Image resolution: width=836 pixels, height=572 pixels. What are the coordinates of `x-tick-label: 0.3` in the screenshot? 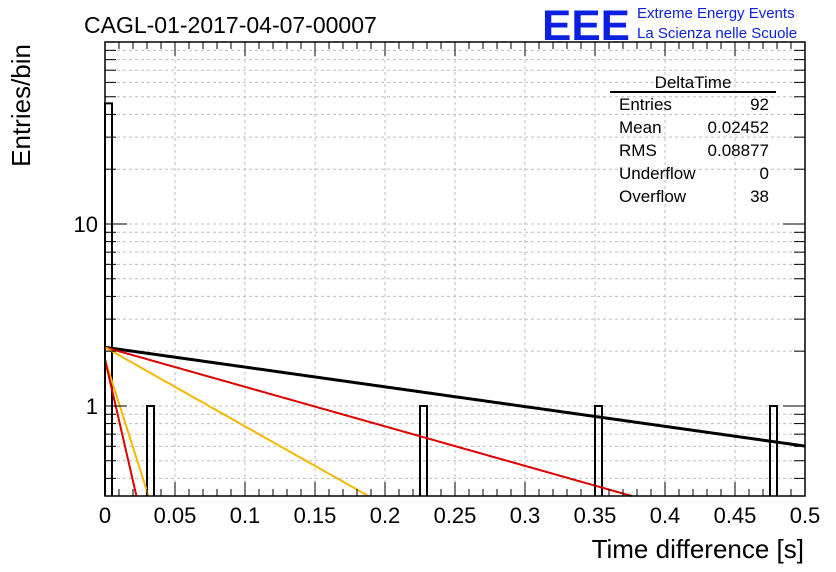 It's located at (525, 515).